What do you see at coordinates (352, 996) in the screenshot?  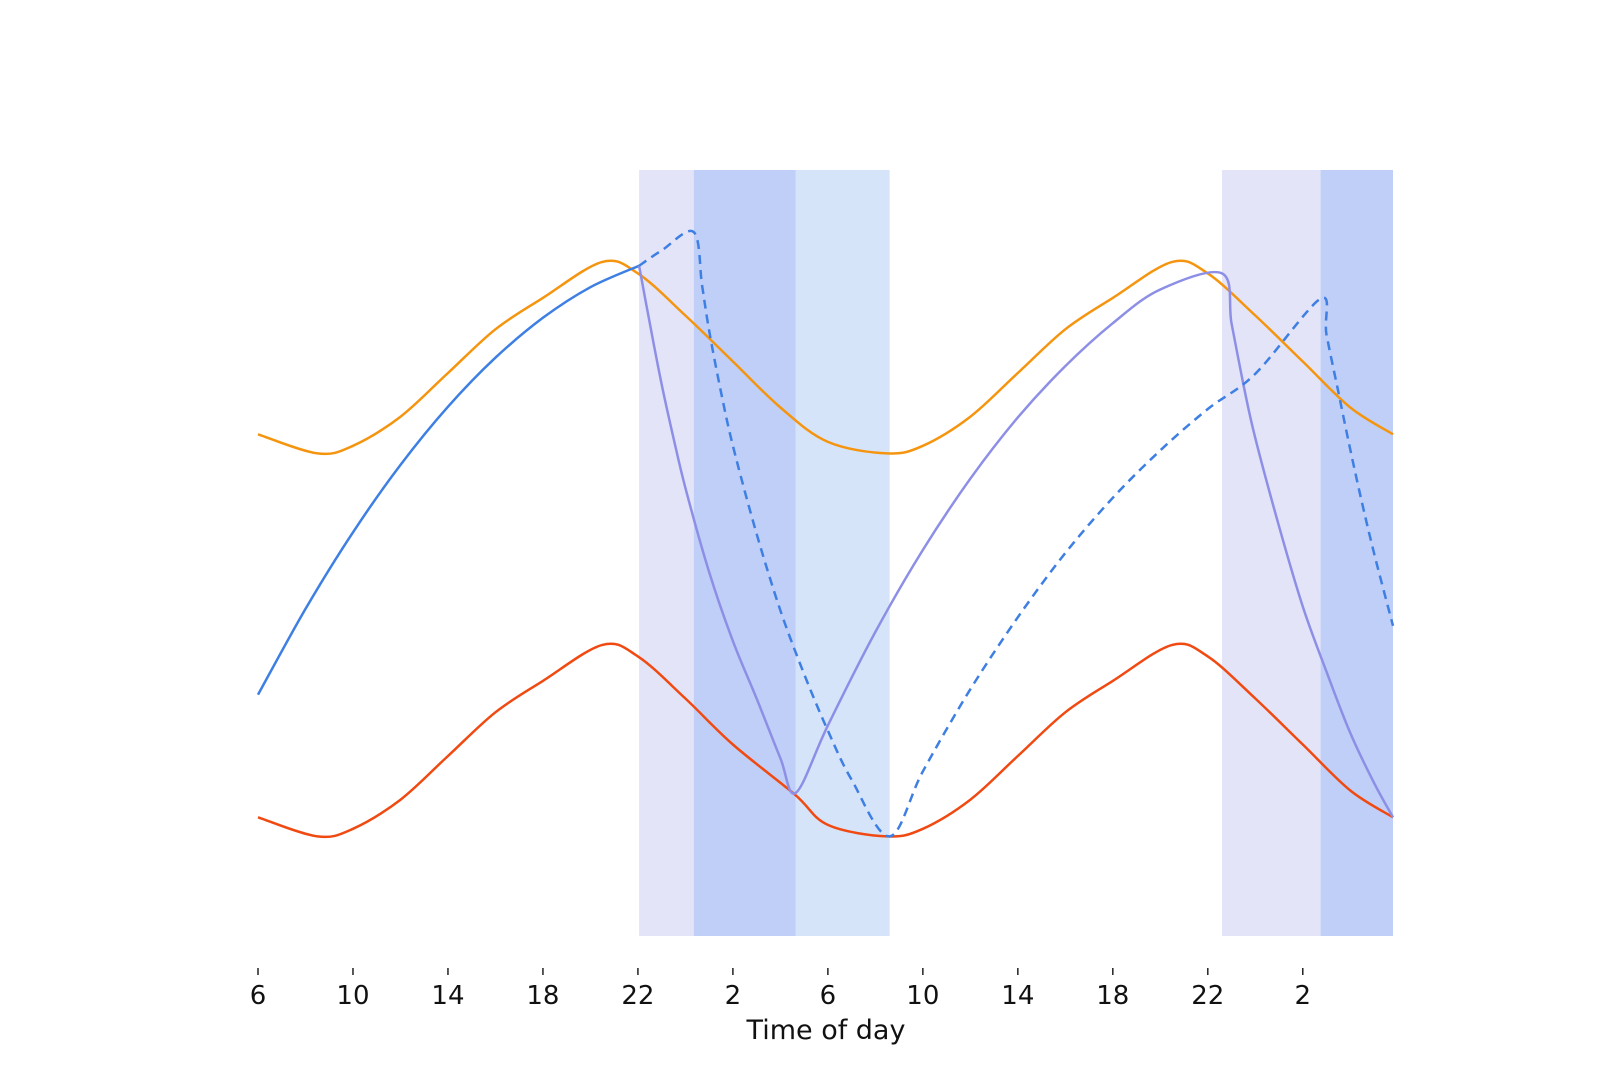 I see `x-tick-label-2: 10` at bounding box center [352, 996].